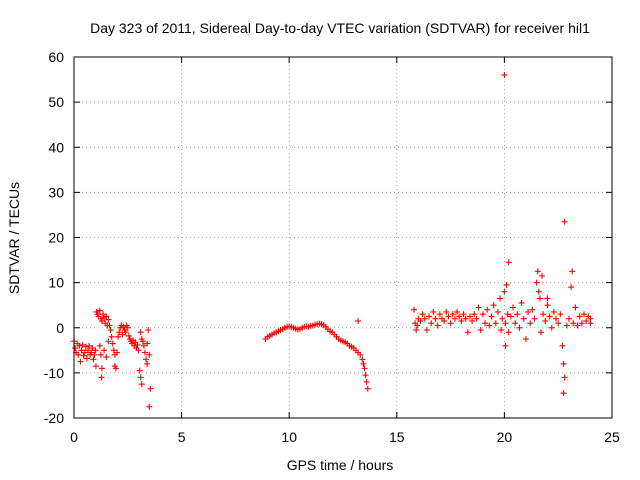 The height and width of the screenshot is (480, 640). I want to click on y-tick-label: 30, so click(56, 192).